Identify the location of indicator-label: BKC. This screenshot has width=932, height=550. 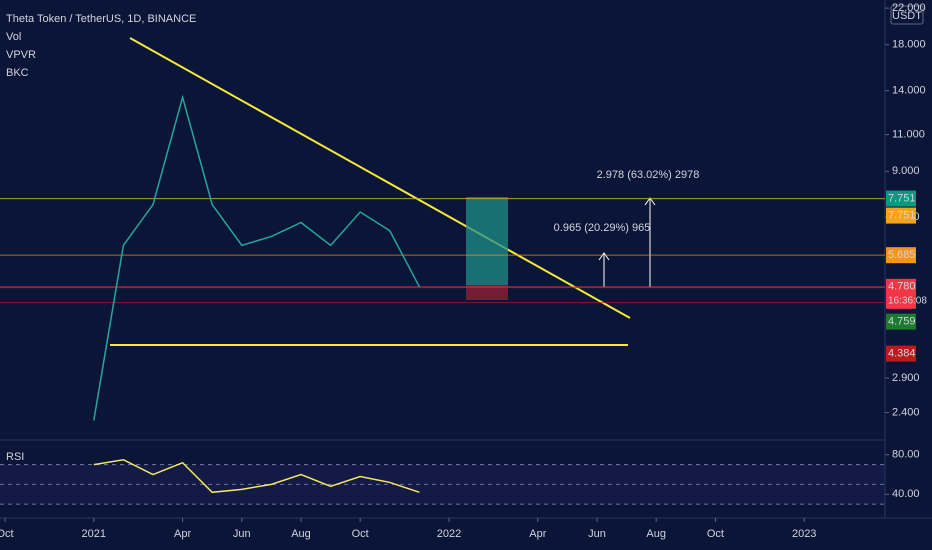
(17, 73).